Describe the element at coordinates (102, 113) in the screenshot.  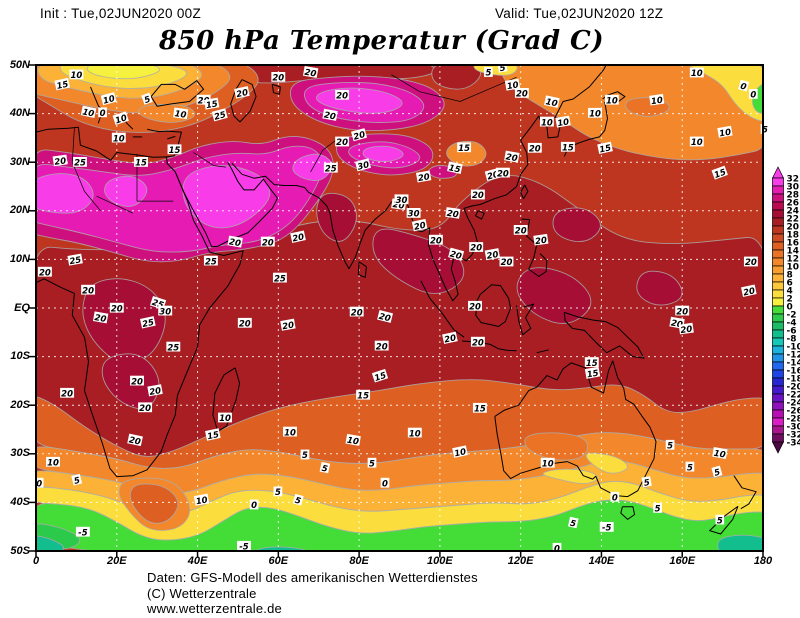
I see `contour-label: 0` at that location.